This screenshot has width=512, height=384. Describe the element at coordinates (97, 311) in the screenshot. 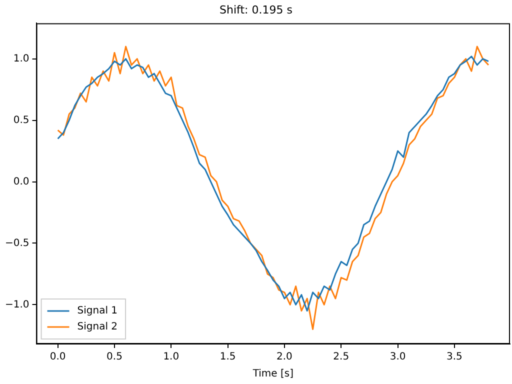

I see `legend-label: Signal 1` at that location.